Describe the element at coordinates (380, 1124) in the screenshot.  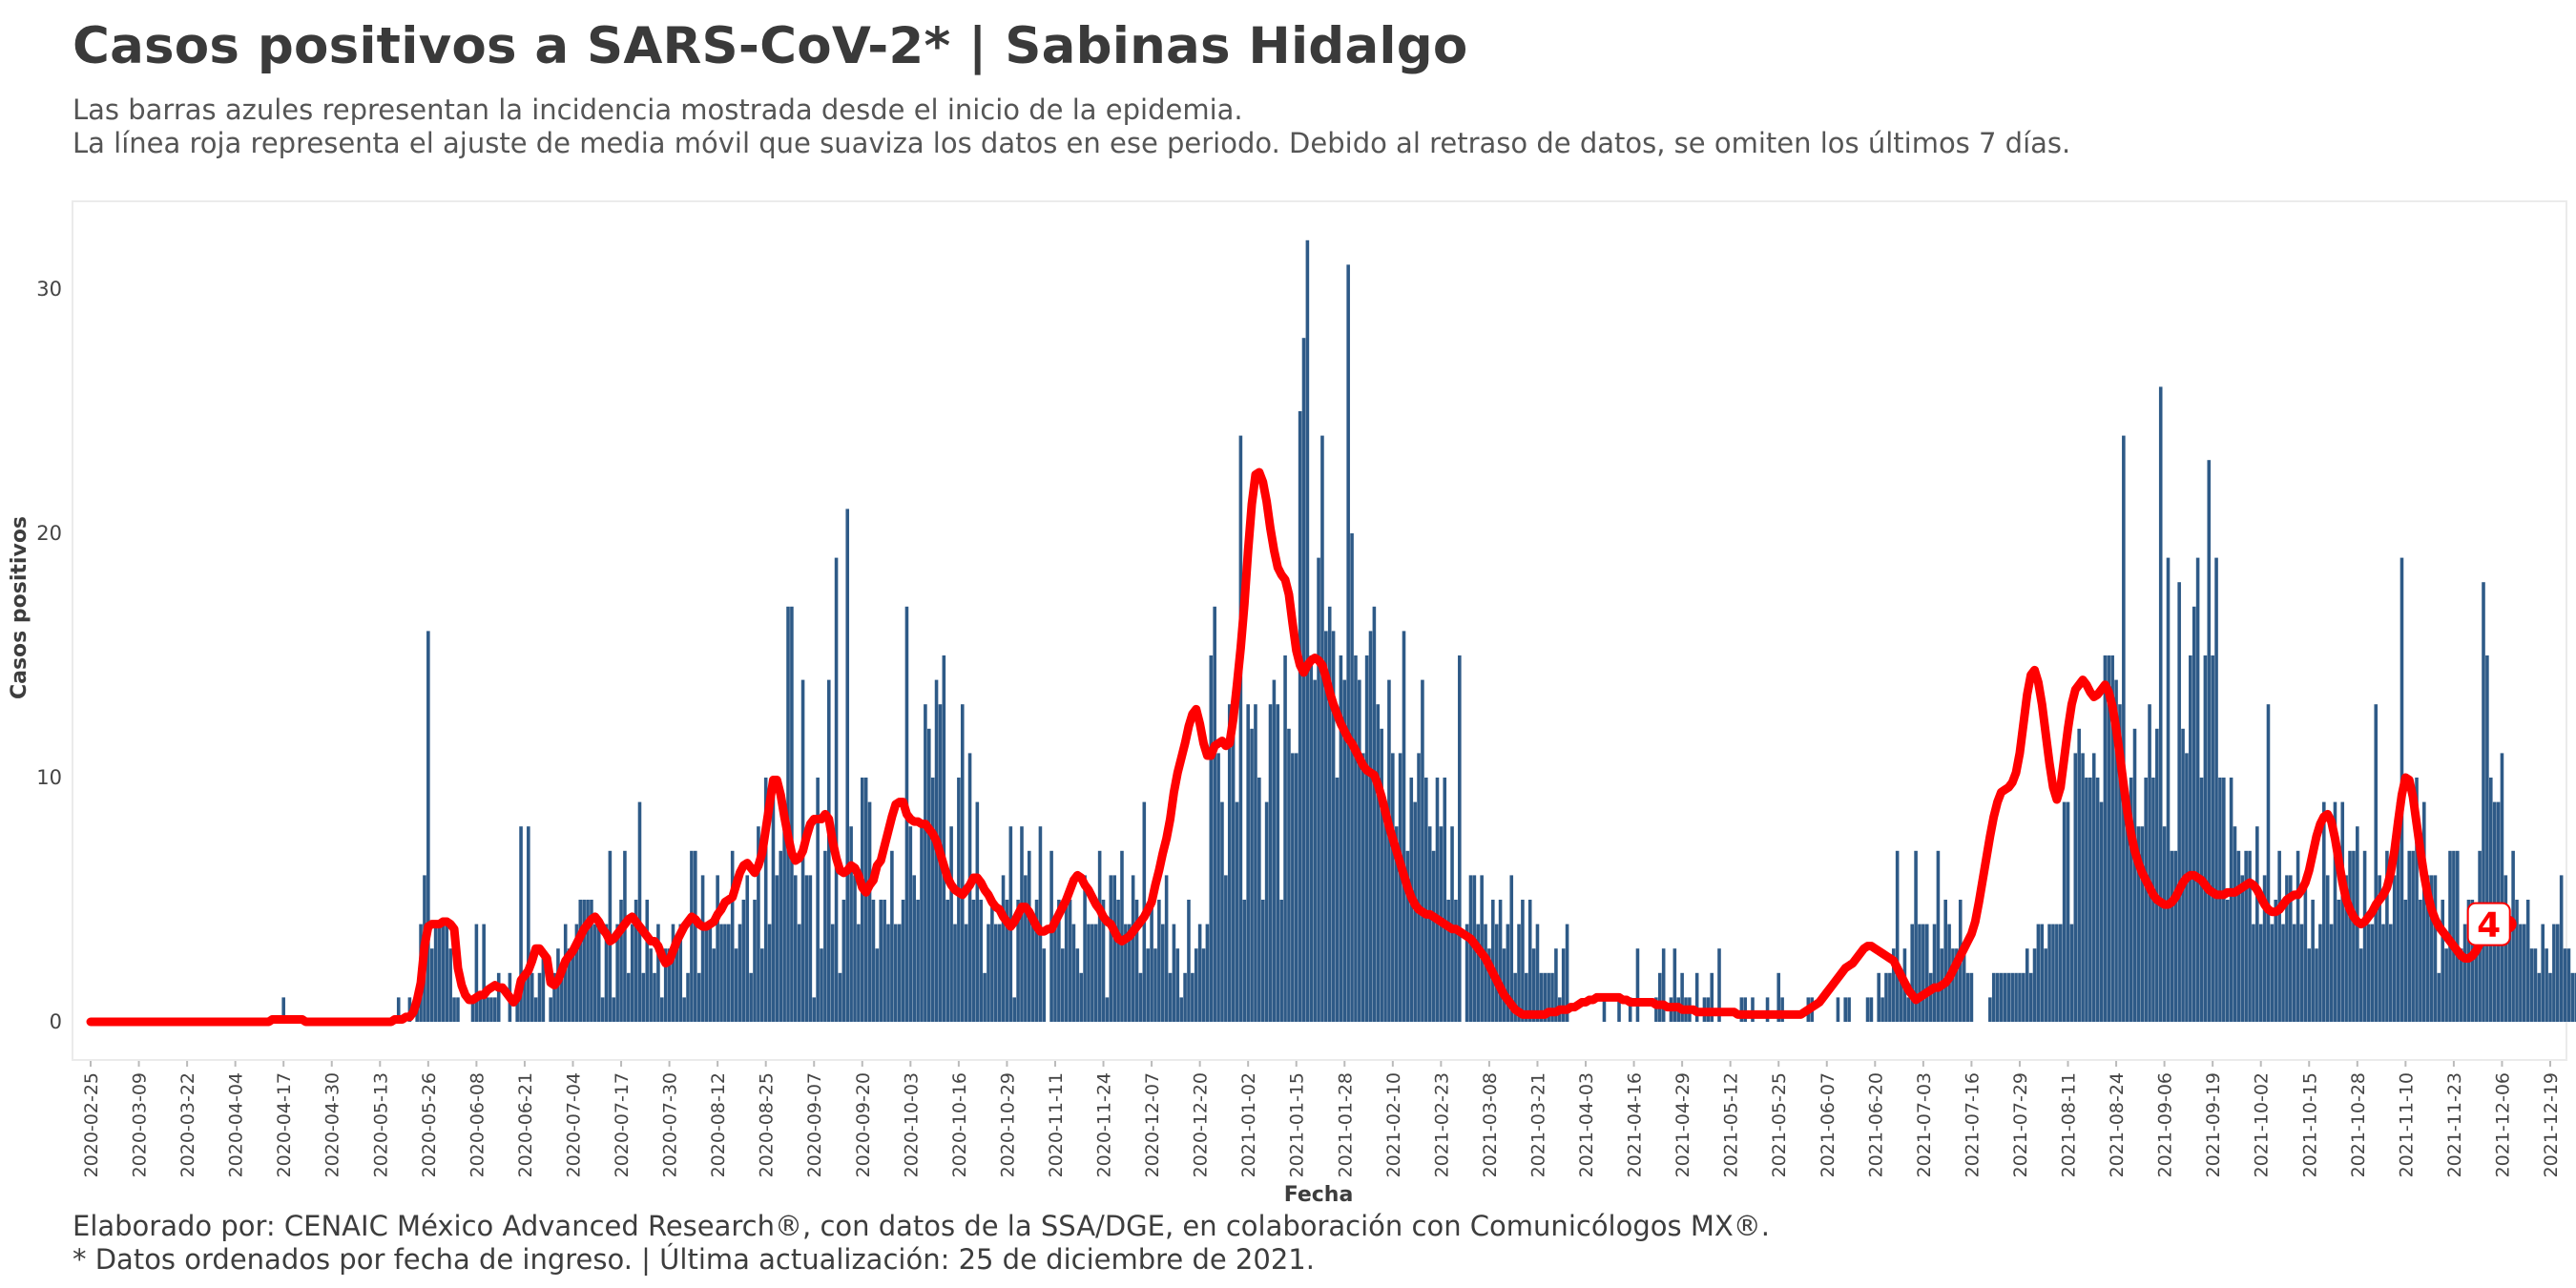
I see `x-tick-label: 2020-05-13` at that location.